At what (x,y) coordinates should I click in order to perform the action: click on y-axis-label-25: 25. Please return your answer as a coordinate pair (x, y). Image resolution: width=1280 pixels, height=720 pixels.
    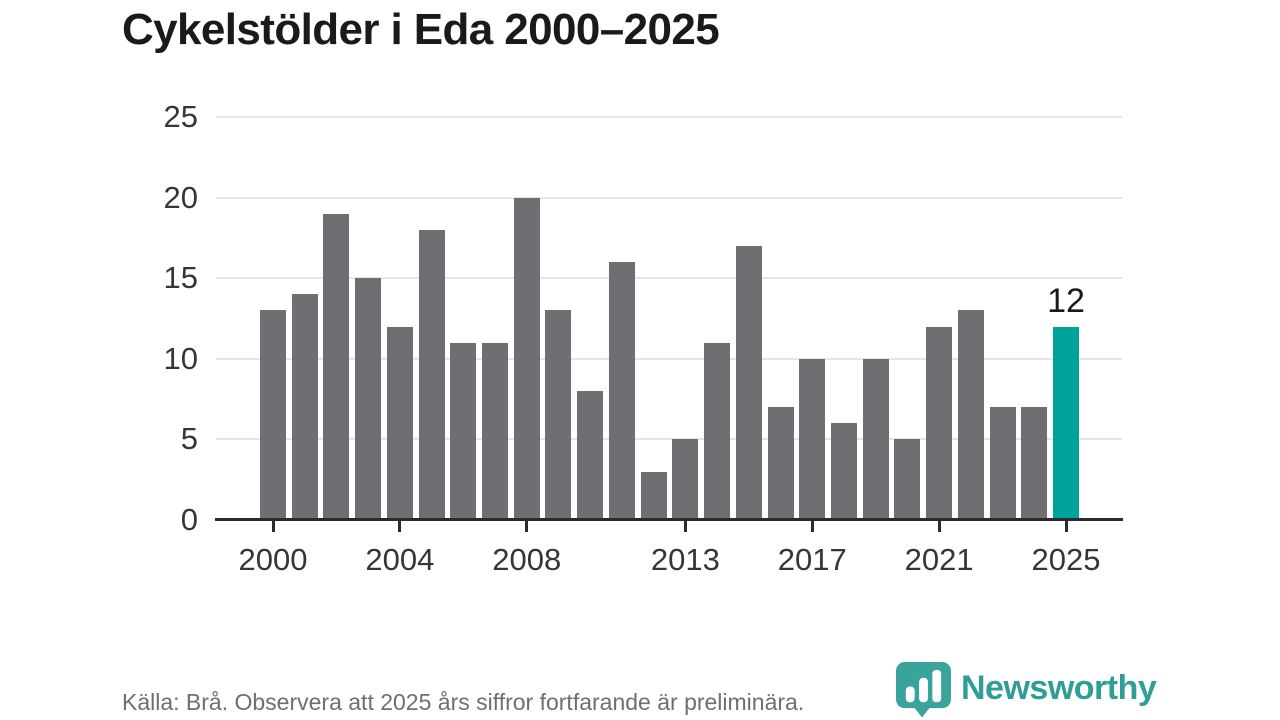
    Looking at the image, I should click on (180, 116).